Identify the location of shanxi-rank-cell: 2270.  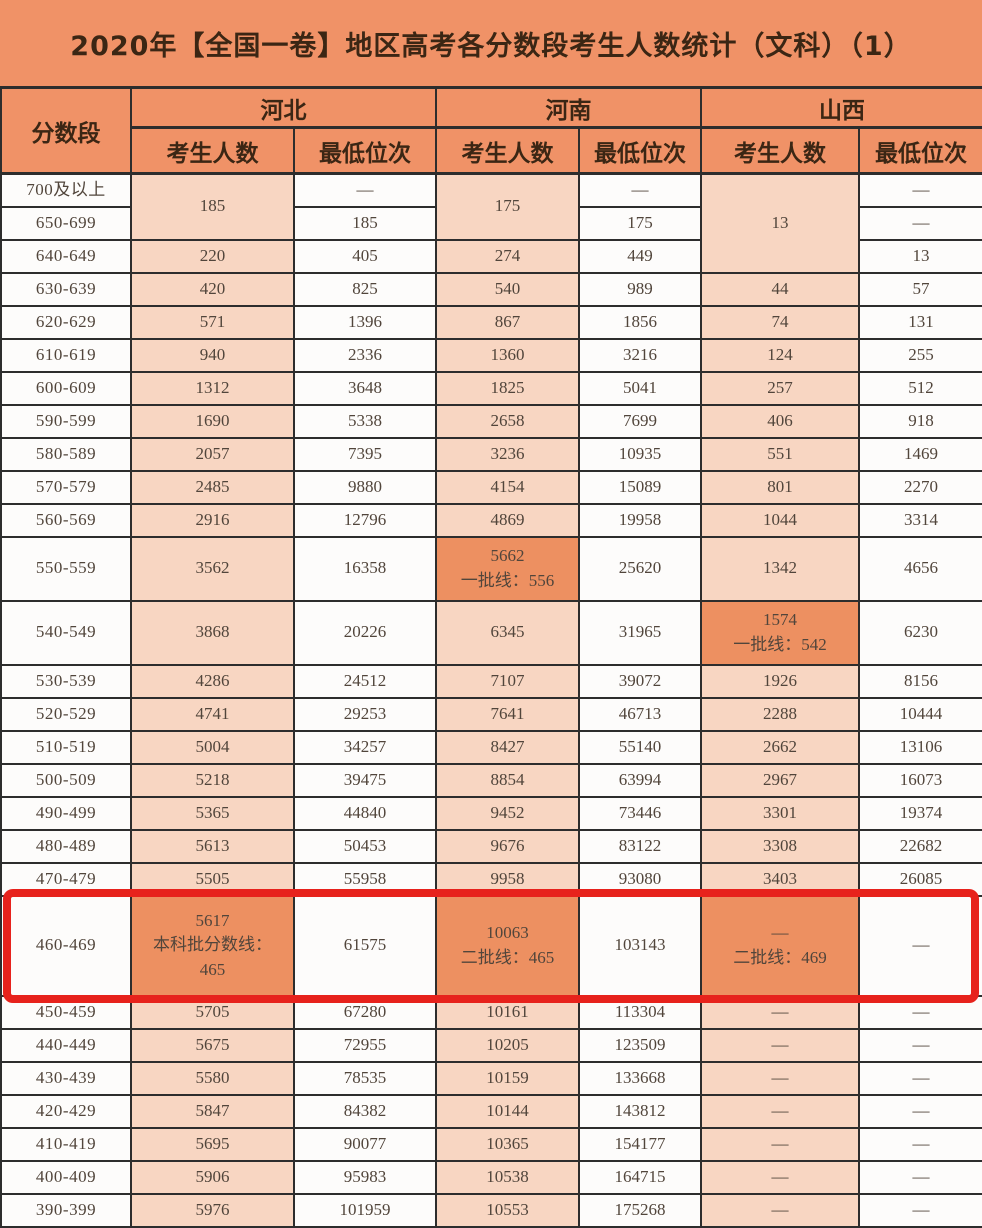
(920, 487).